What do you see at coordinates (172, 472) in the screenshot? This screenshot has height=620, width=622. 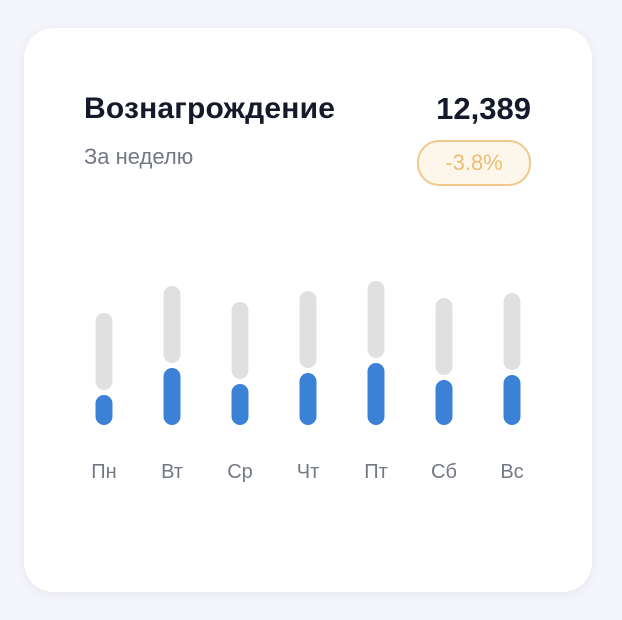 I see `x-tick-label: Вт` at bounding box center [172, 472].